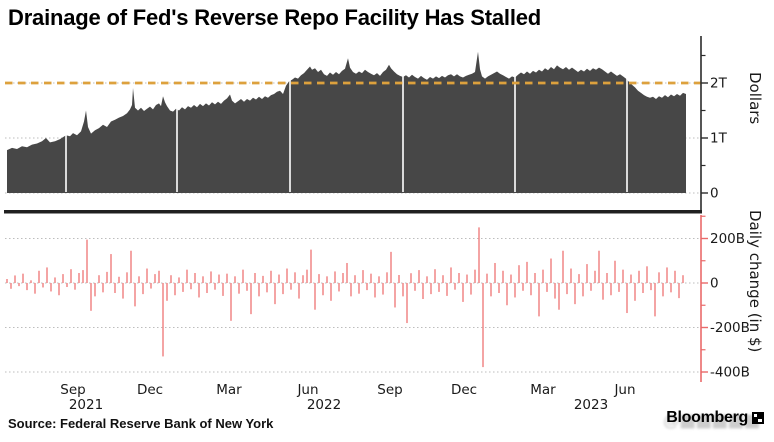 This screenshot has width=774, height=442. I want to click on x-axis-year-label: 2021, so click(86, 405).